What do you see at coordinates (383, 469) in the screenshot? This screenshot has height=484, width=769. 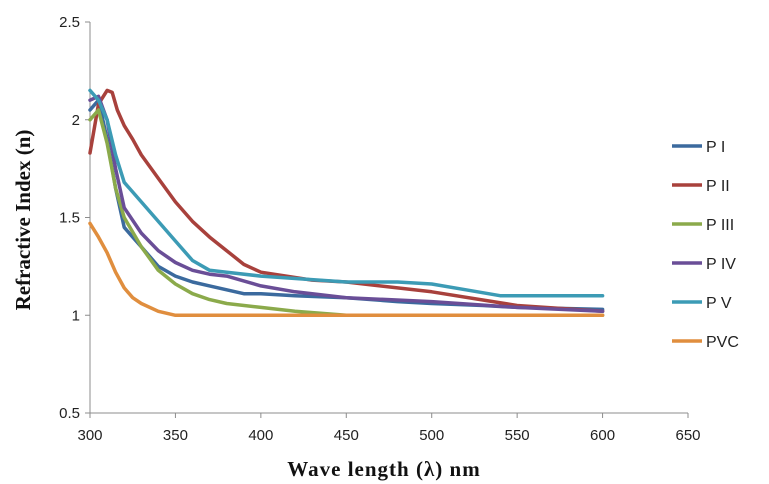 I see `x-axis-title: Wave length (λ) nm` at bounding box center [383, 469].